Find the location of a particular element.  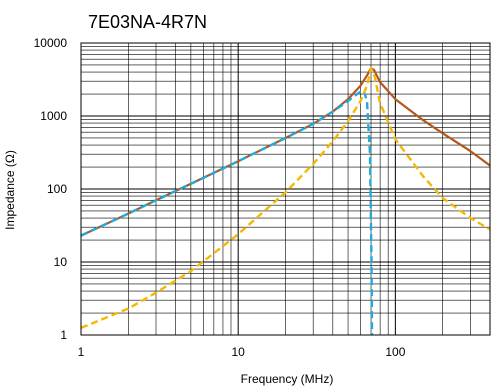

x-tick-label: 10 is located at coordinates (239, 352).